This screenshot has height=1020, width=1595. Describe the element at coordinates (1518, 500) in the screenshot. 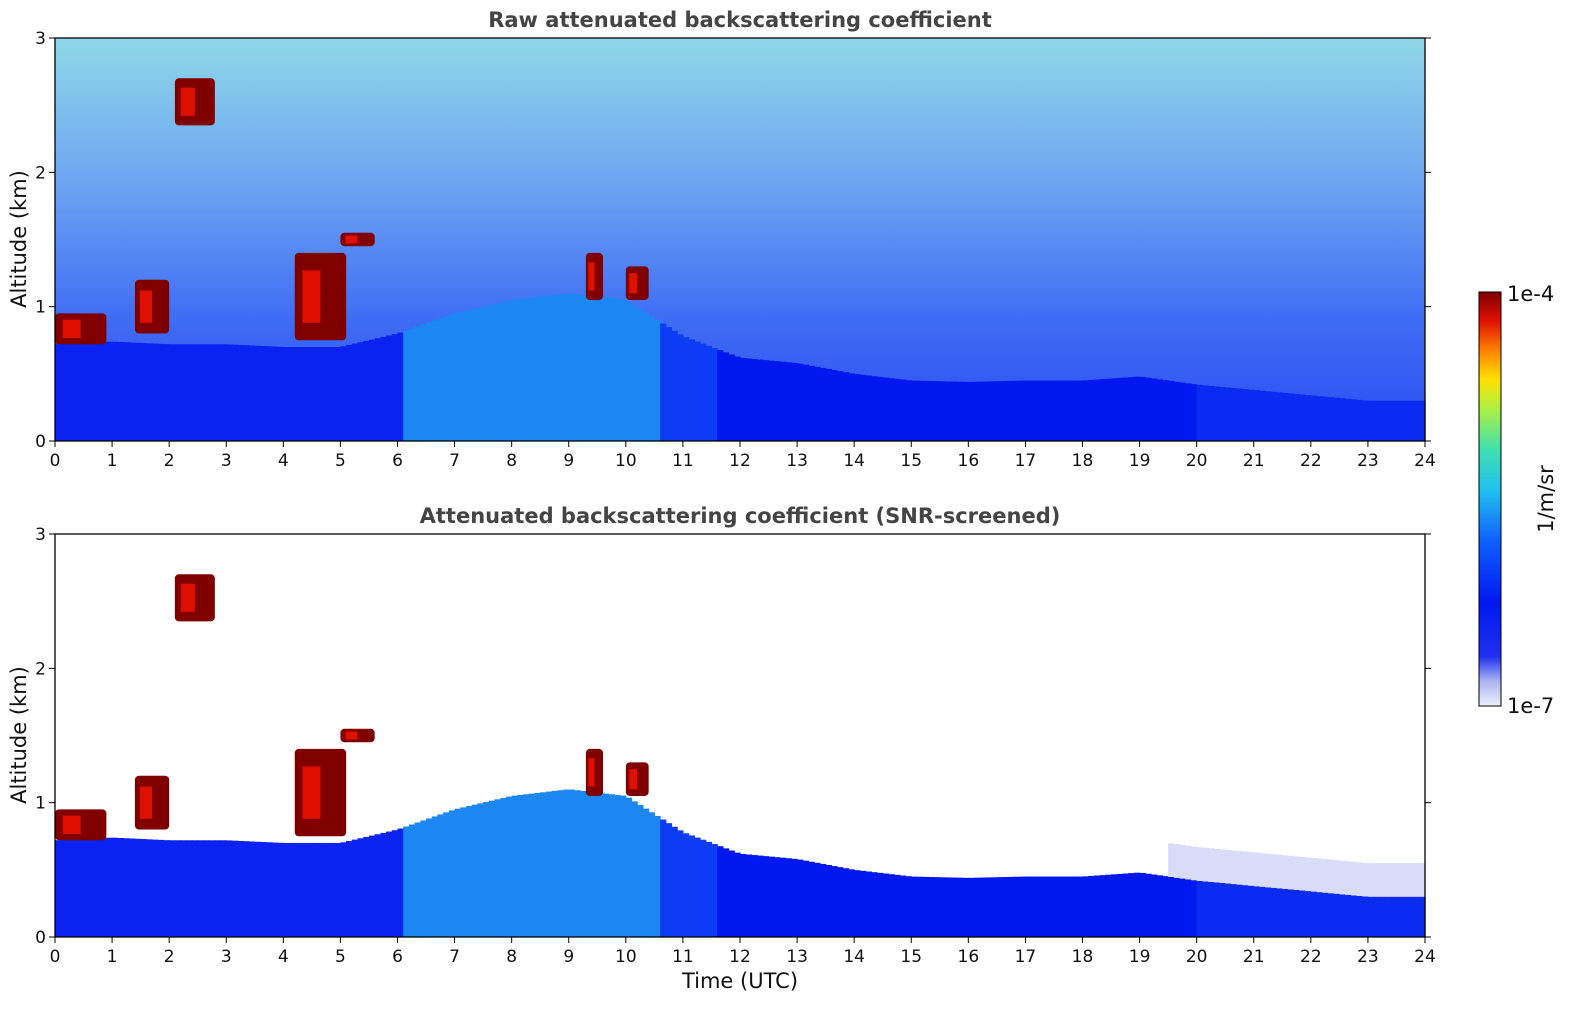

I see `colorbar: 1e-4 1e-7 1/m/sr` at that location.